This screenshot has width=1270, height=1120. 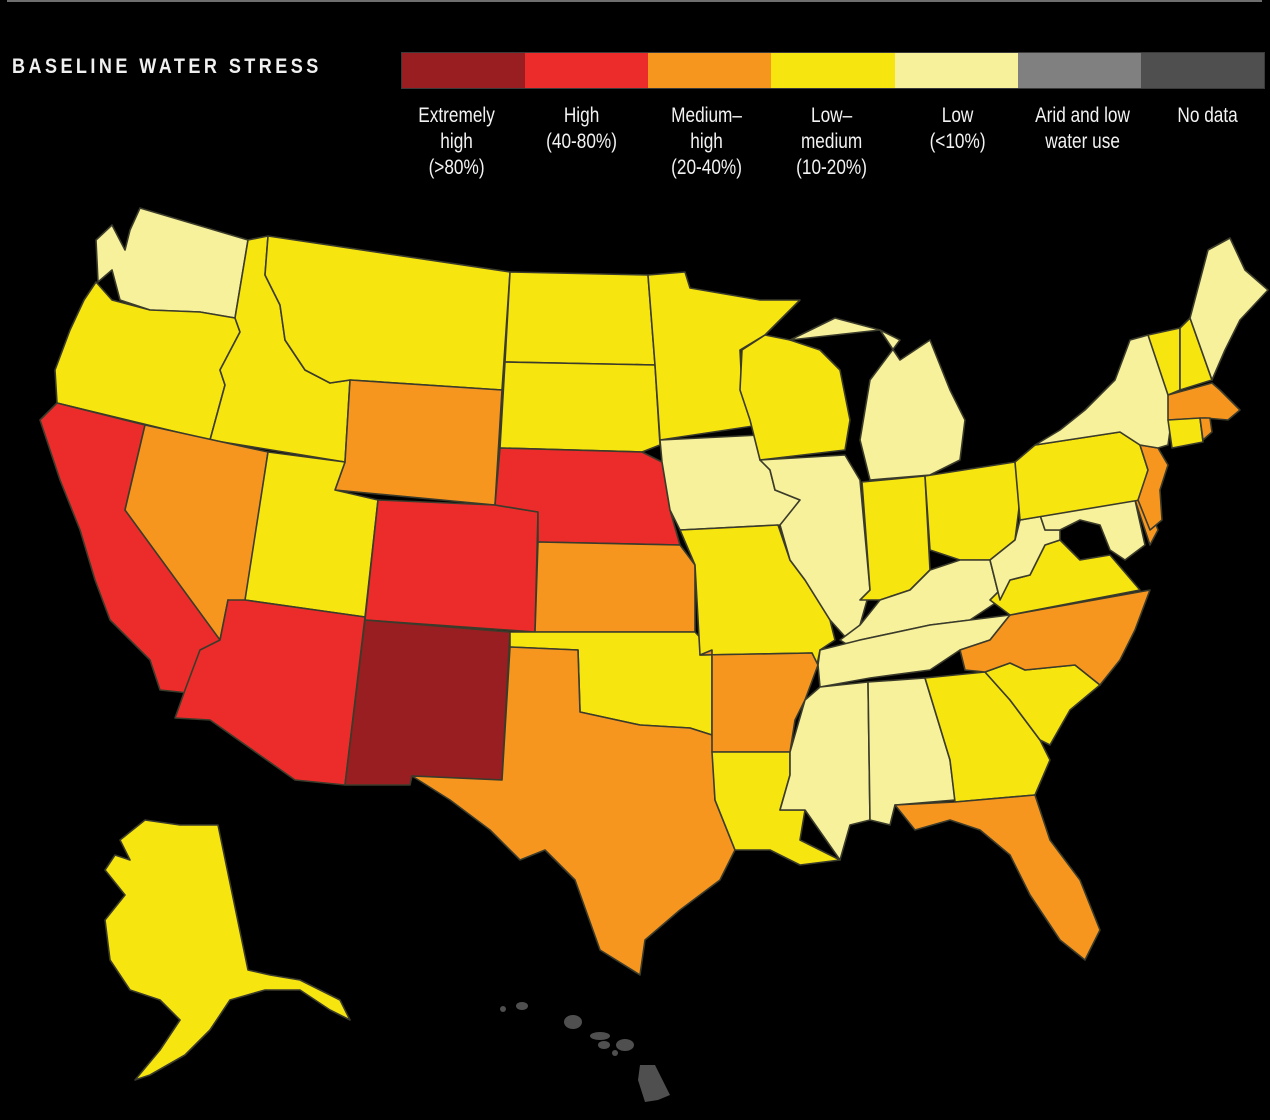 What do you see at coordinates (957, 128) in the screenshot?
I see `legend-label-low: Low (<10%)` at bounding box center [957, 128].